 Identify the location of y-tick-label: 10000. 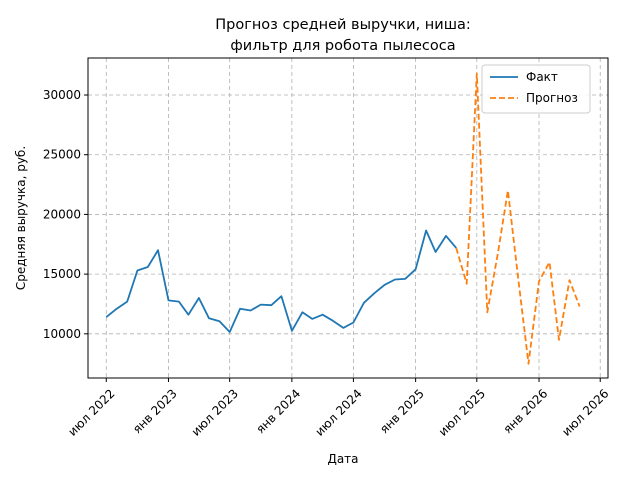
(62, 334).